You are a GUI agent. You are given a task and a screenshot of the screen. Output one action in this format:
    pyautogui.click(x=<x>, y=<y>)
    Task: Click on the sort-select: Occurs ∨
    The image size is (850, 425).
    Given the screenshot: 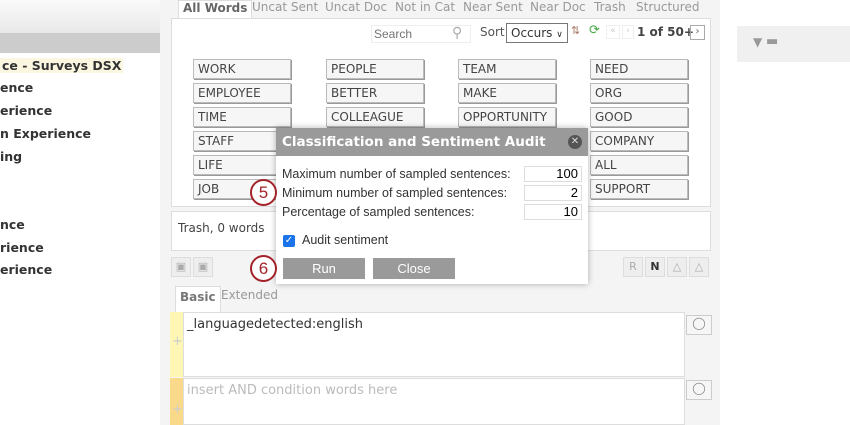 What is the action you would take?
    pyautogui.click(x=537, y=33)
    